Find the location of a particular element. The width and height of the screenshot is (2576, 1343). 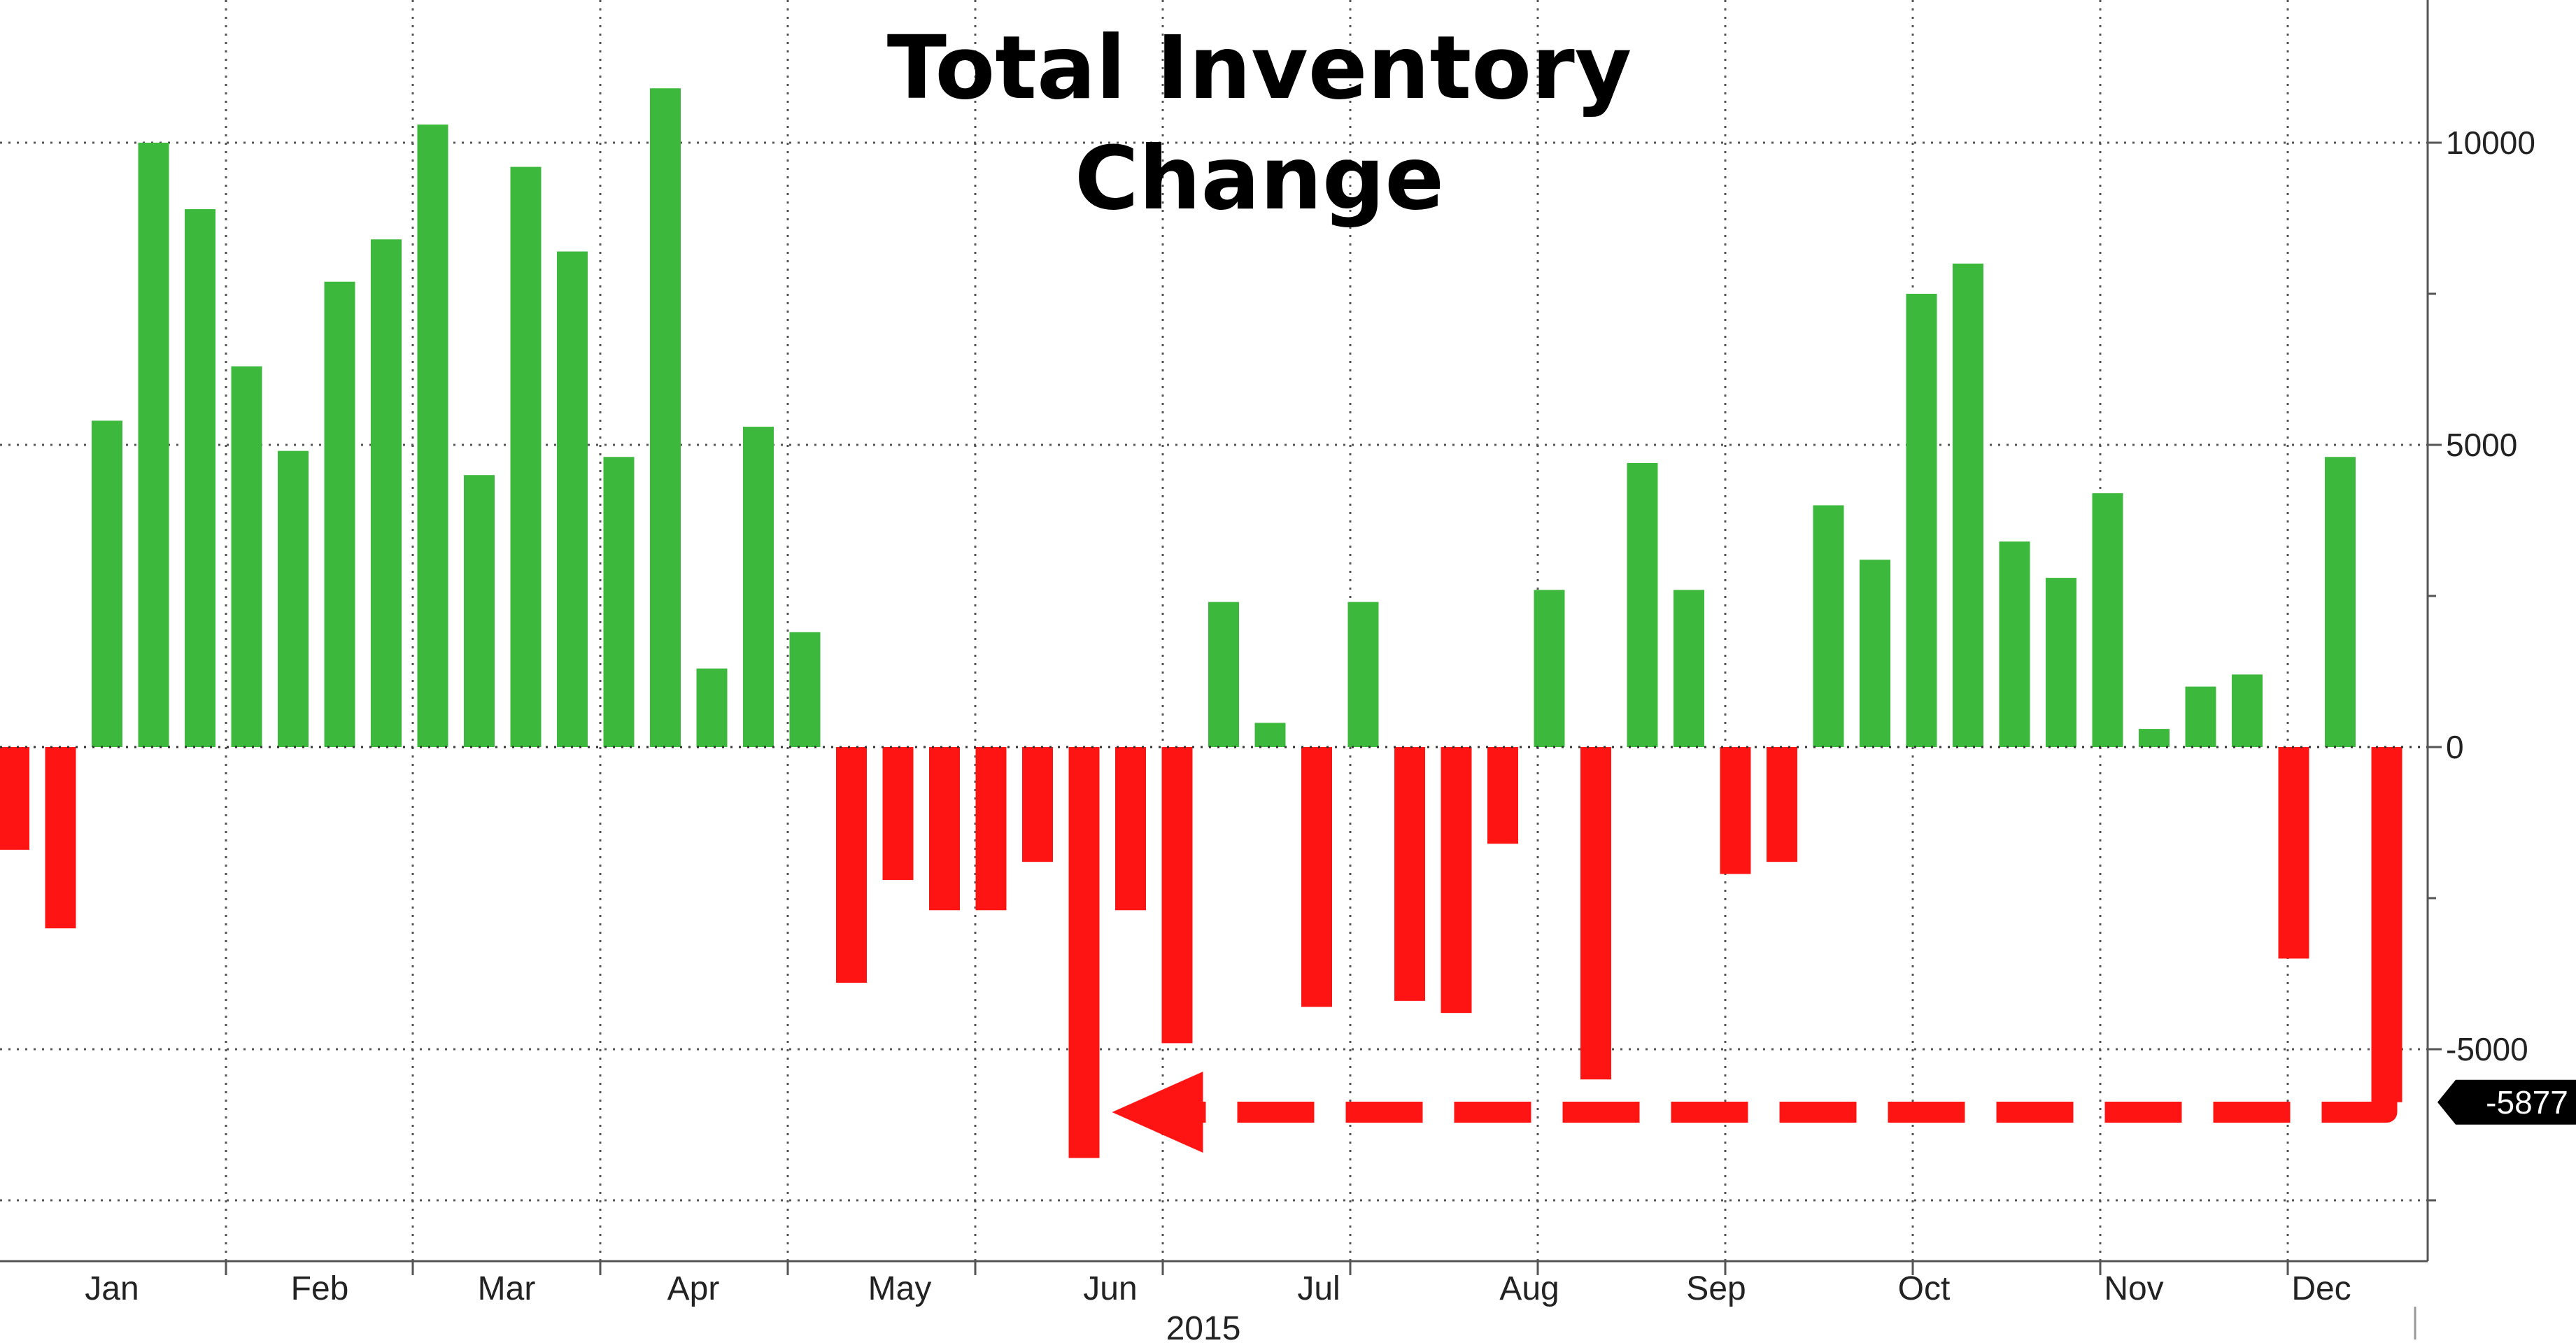

x-tick-label: Nov is located at coordinates (2133, 1288).